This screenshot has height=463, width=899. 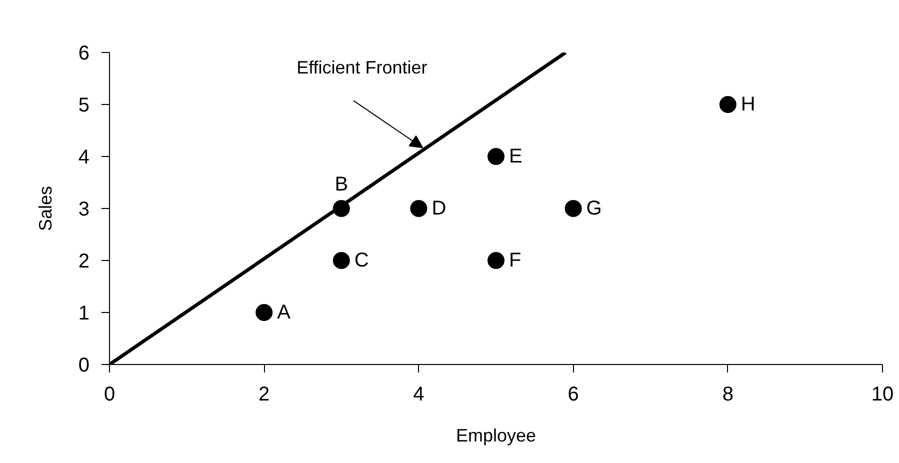 I want to click on annotation: D, so click(x=439, y=209).